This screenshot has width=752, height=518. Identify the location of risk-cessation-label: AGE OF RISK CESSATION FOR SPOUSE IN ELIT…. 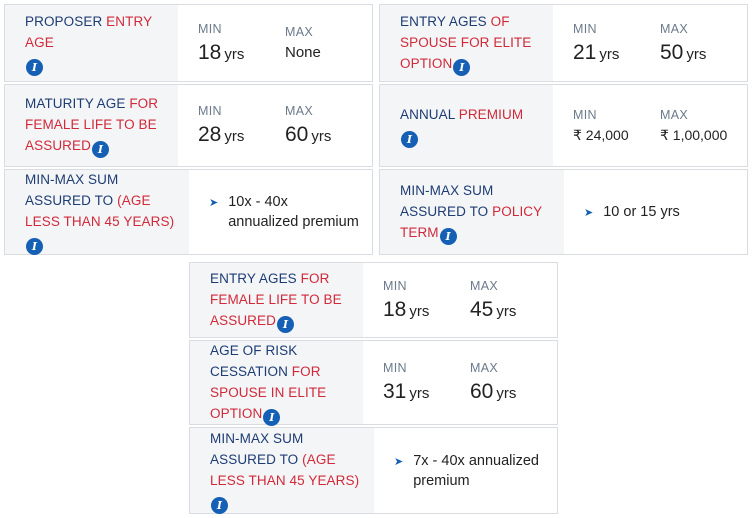
(276, 383).